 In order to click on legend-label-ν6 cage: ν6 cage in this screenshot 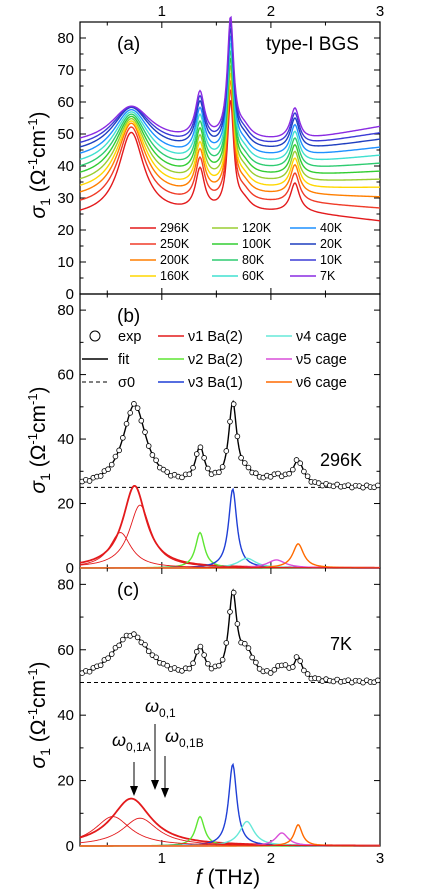, I will do `click(321, 383)`.